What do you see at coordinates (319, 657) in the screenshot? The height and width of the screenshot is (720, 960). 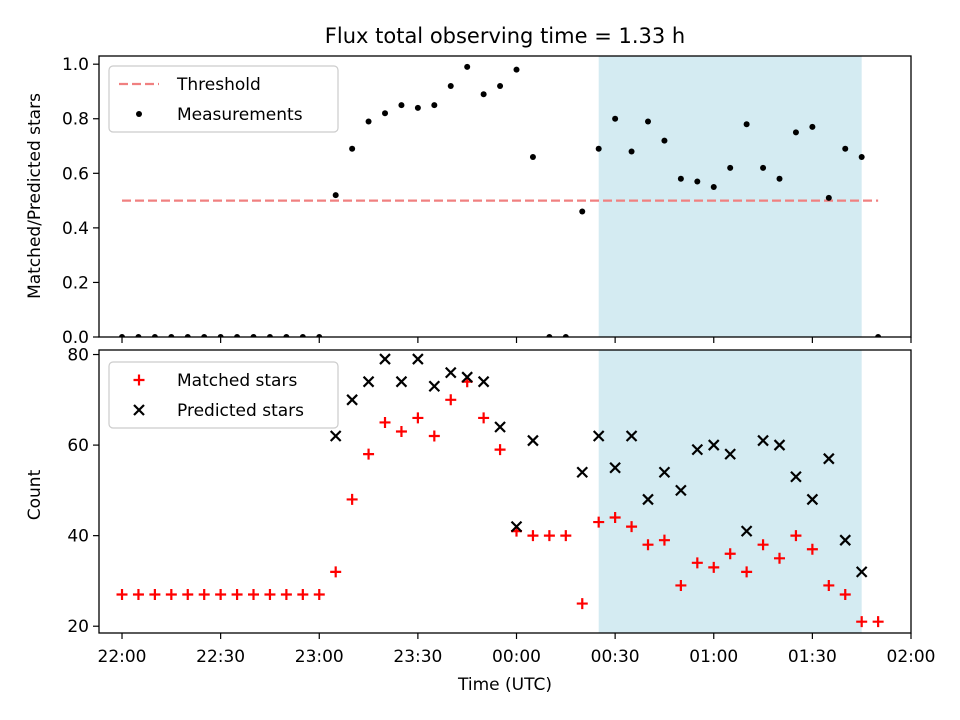 I see `x-tick-label: 23:00` at bounding box center [319, 657].